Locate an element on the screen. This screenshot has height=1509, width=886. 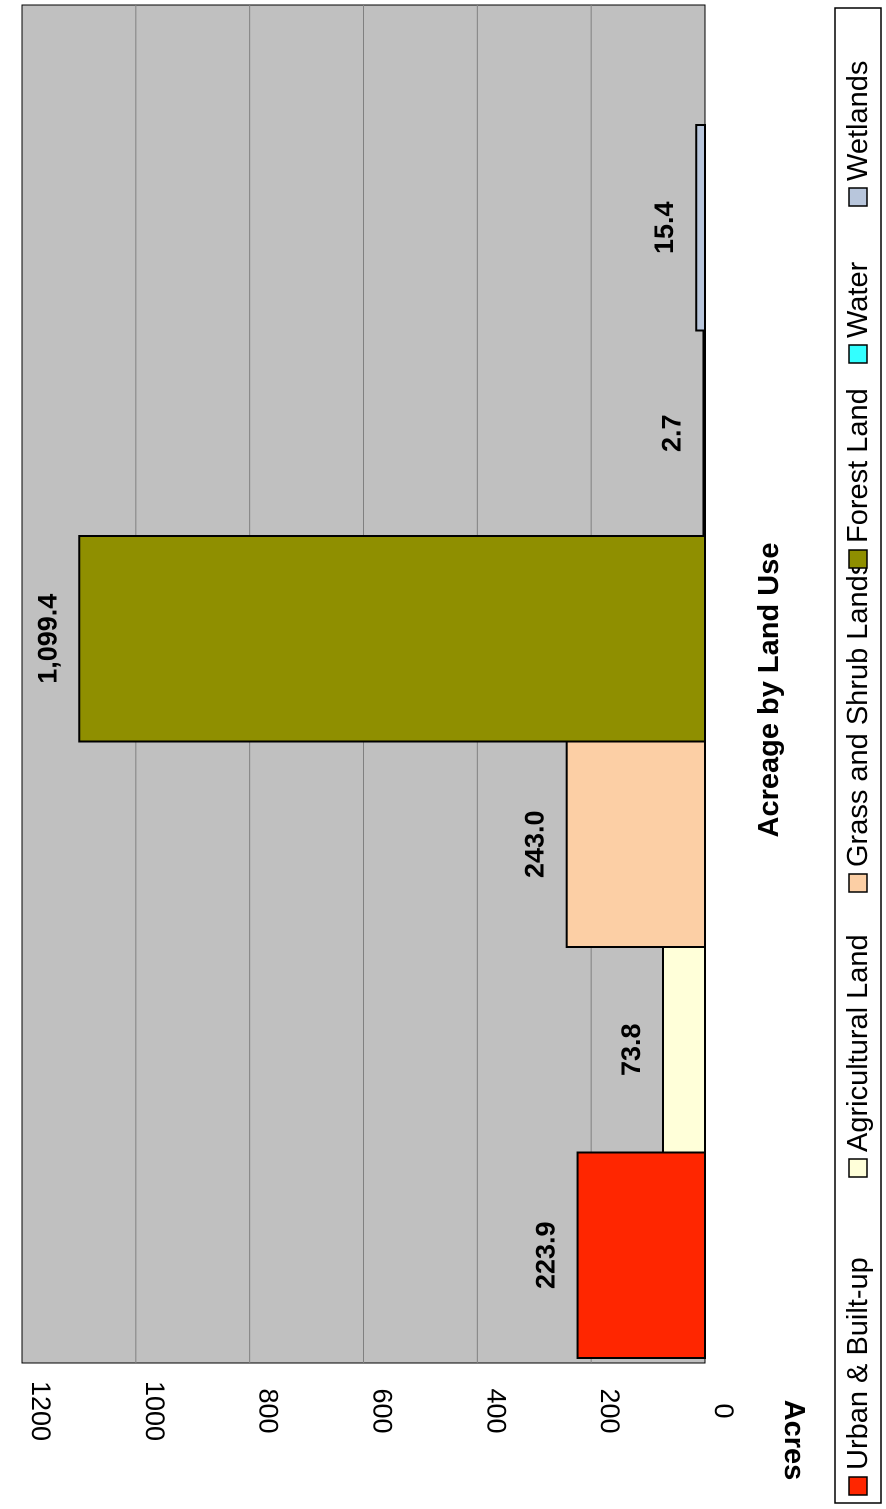
y-tick-label: 200 is located at coordinates (610, 1410).